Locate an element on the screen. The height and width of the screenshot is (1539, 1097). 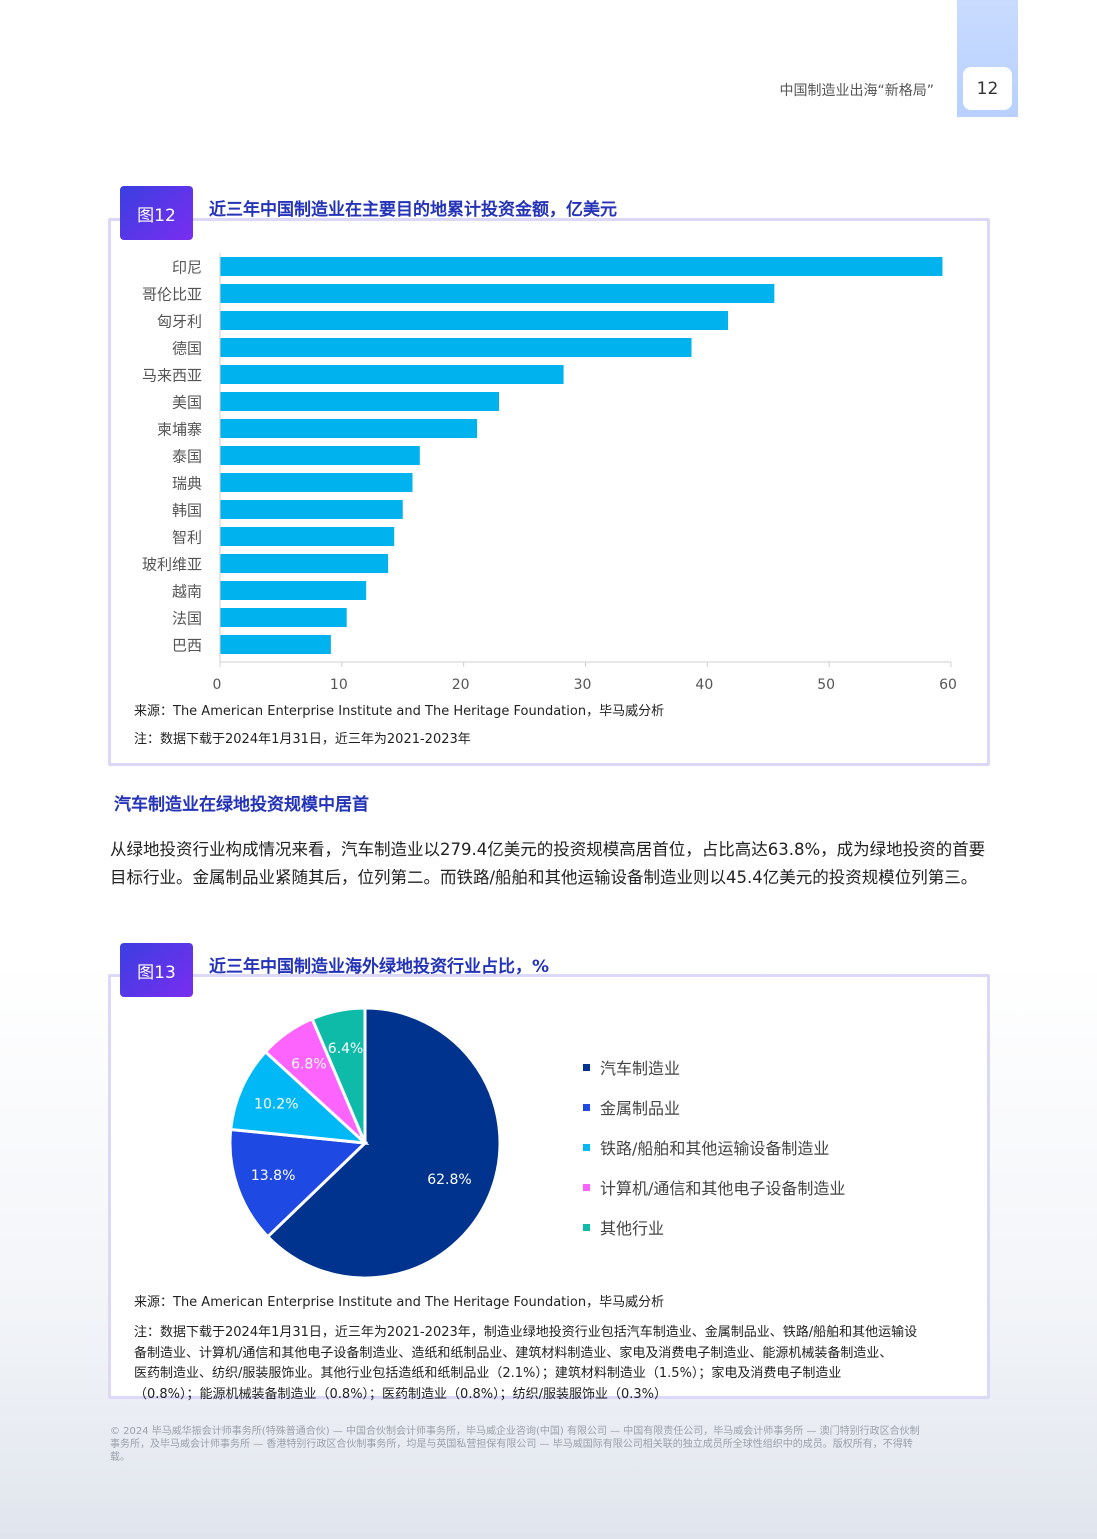
legend-label: 计算机/通信和其他电子设备制造业 is located at coordinates (723, 1188).